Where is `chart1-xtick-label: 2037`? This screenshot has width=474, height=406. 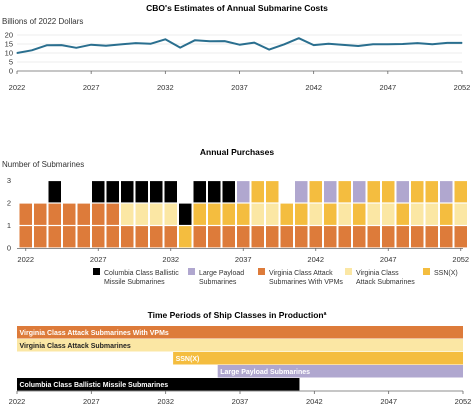
chart1-xtick-label: 2037 is located at coordinates (239, 87).